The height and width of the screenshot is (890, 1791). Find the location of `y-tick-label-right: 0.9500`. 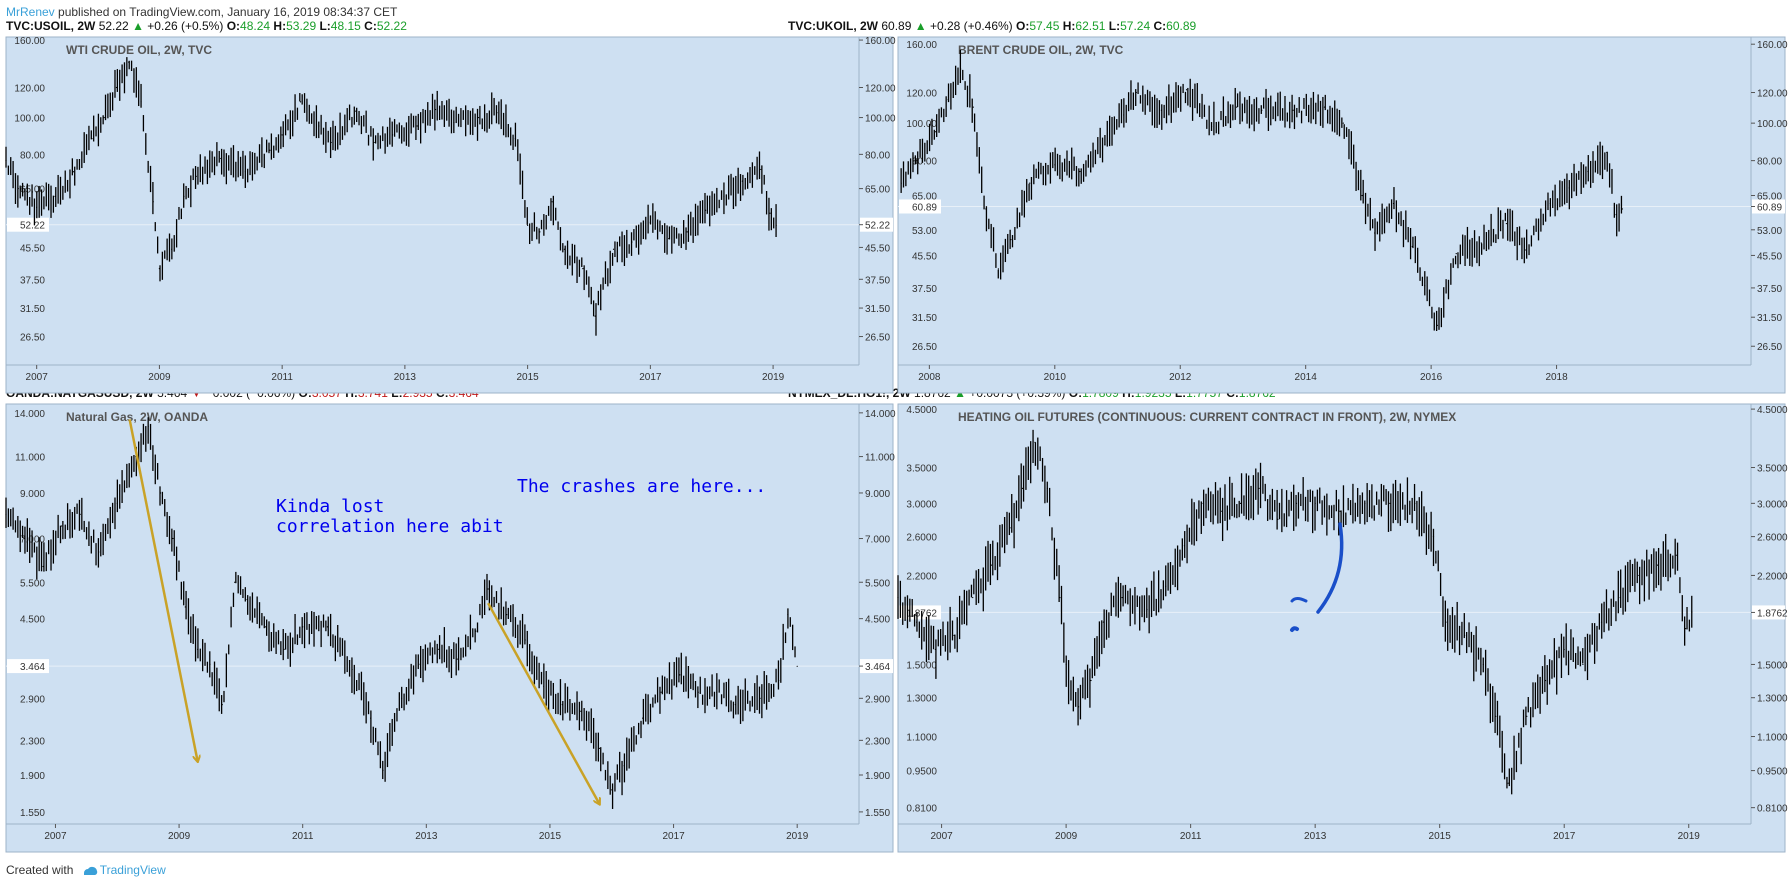

y-tick-label-right: 0.9500 is located at coordinates (1772, 772).